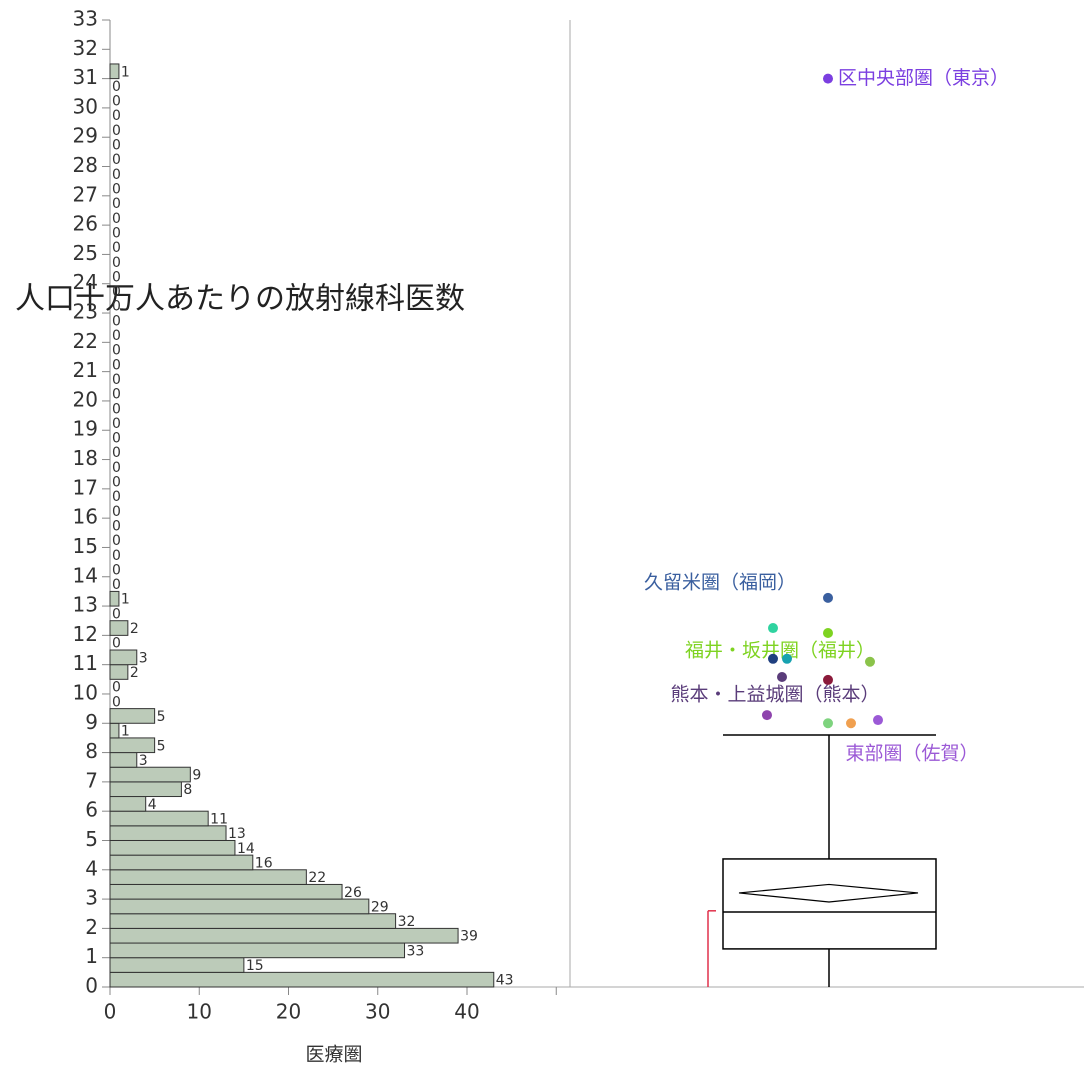  What do you see at coordinates (85, 517) in the screenshot?
I see `y-tick-label: 16` at bounding box center [85, 517].